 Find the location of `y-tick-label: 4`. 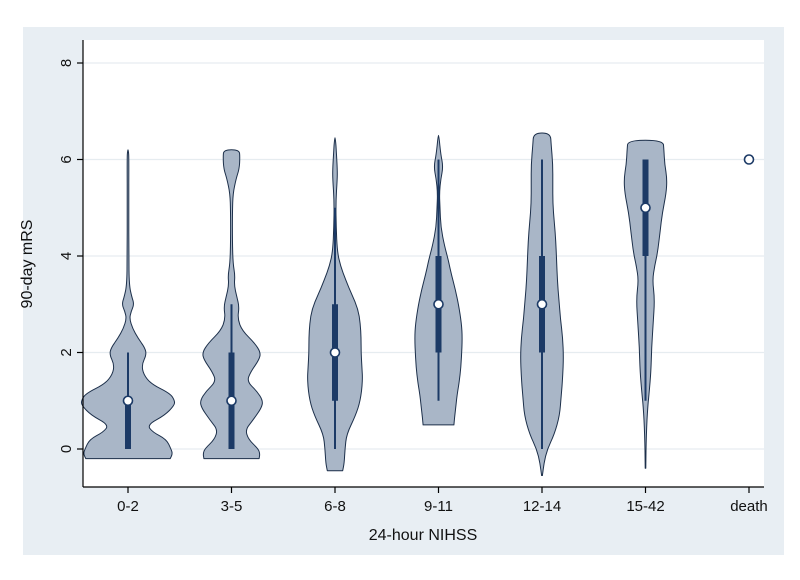

y-tick-label: 4 is located at coordinates (66, 256).